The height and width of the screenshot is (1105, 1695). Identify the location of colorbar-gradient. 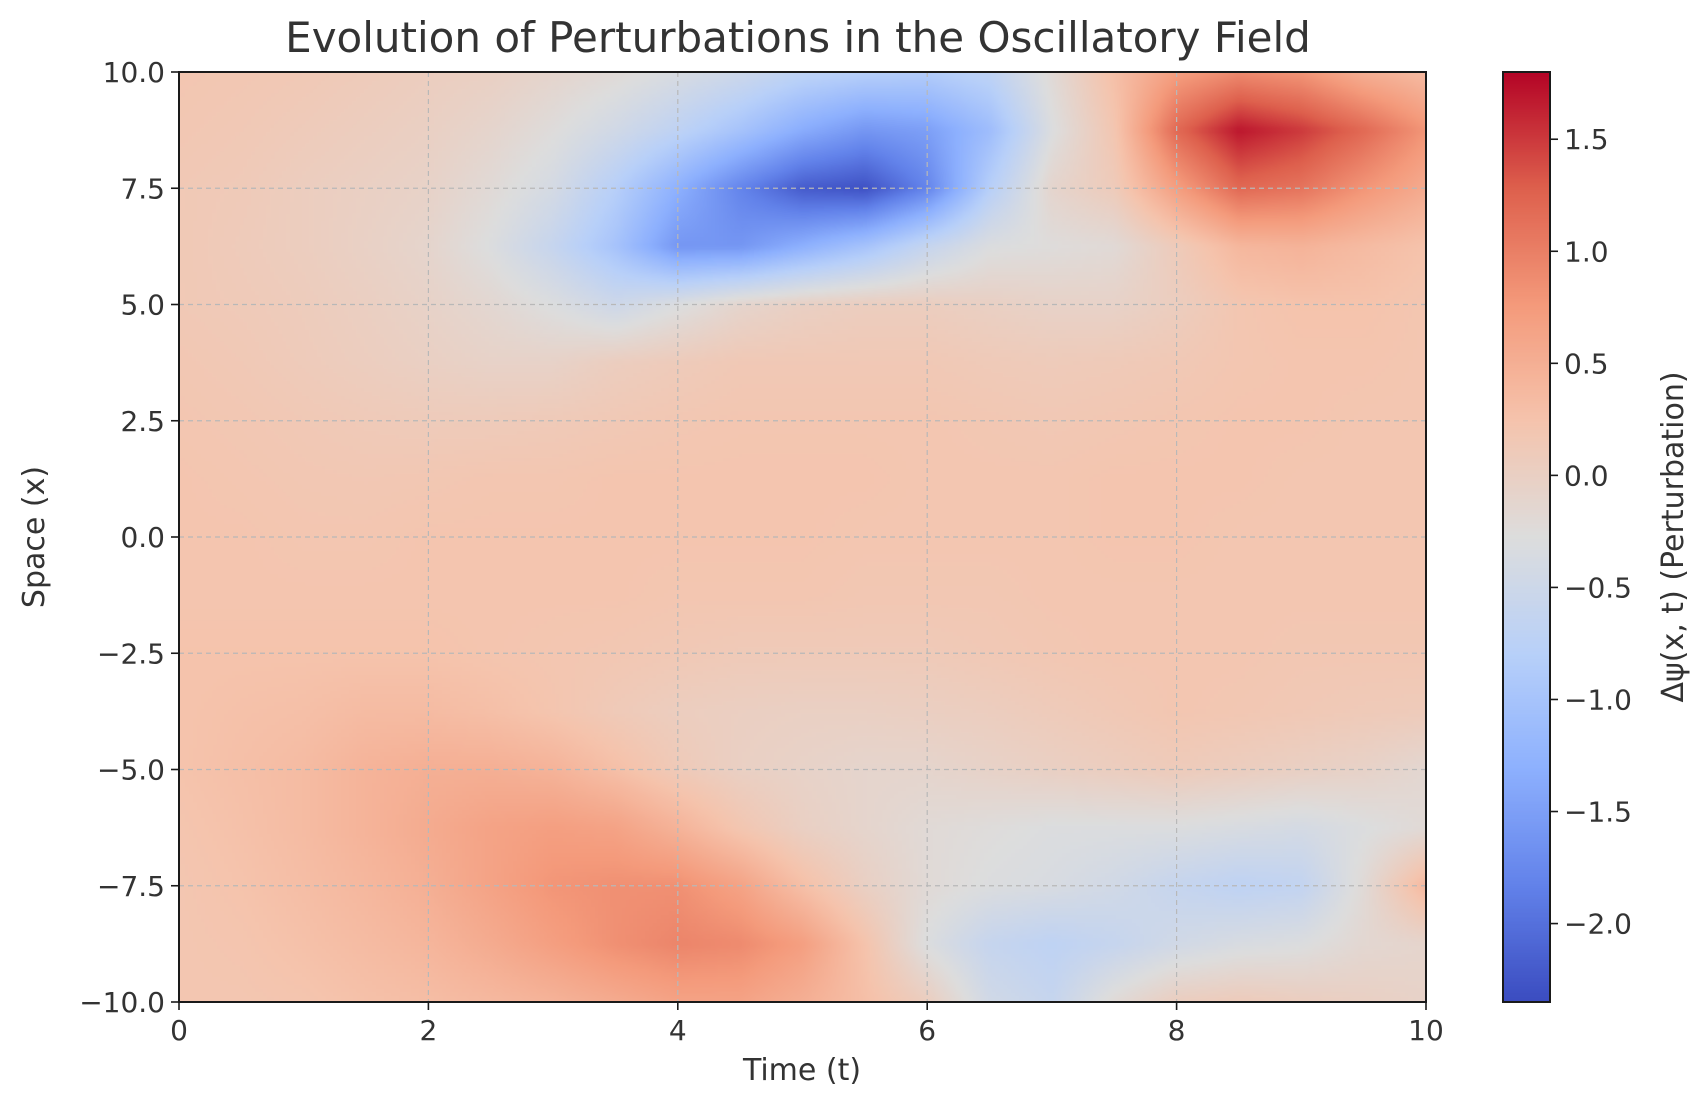
(1526, 537).